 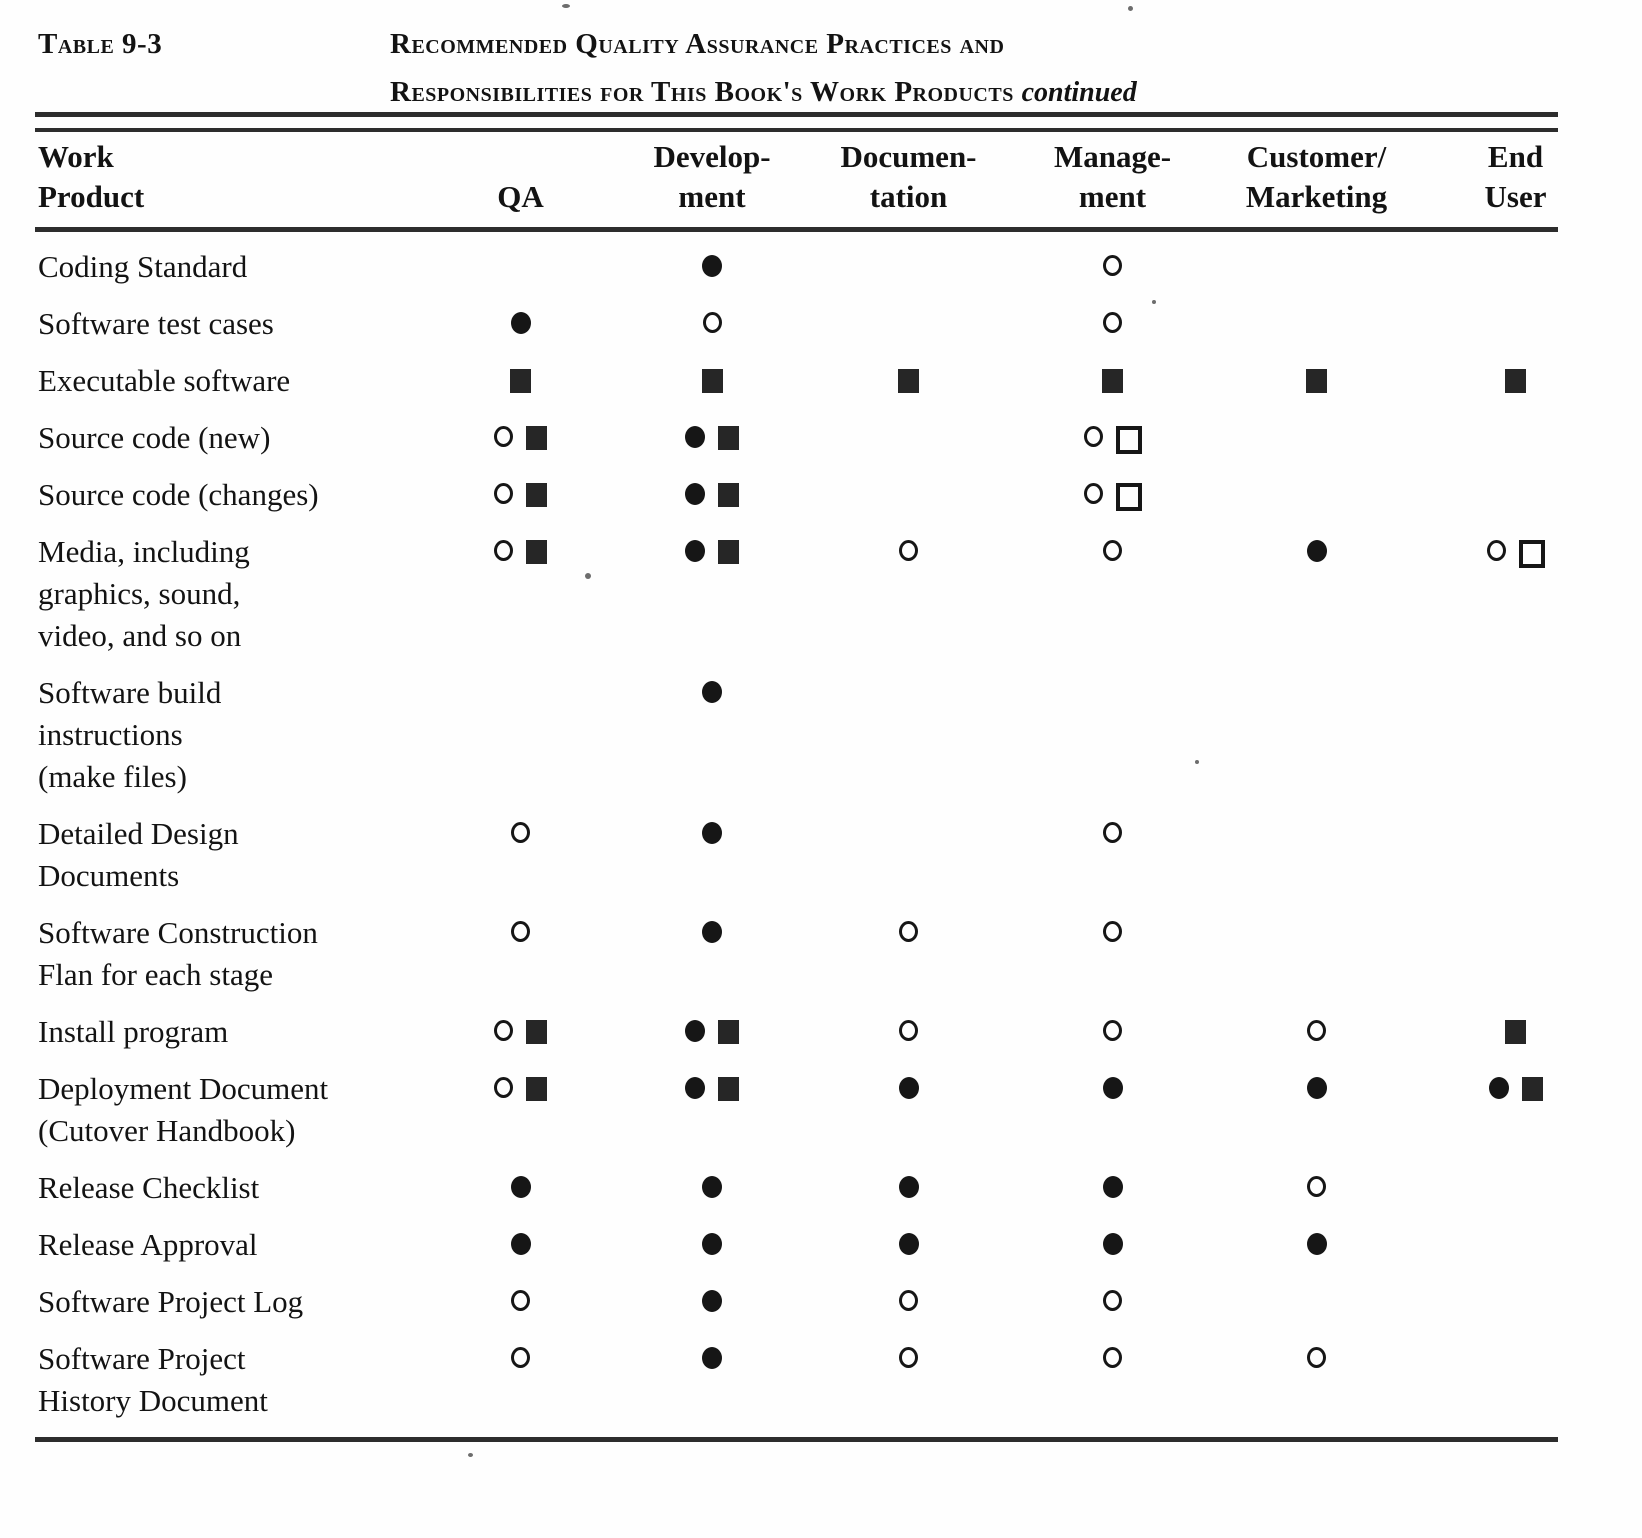 What do you see at coordinates (796, 229) in the screenshot?
I see `table-header-rule` at bounding box center [796, 229].